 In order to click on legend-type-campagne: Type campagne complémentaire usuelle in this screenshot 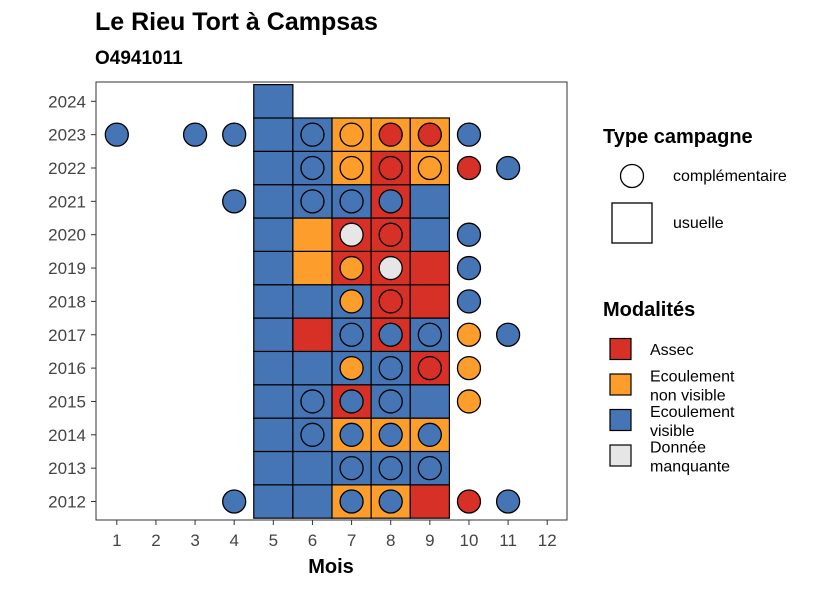, I will do `click(695, 185)`.